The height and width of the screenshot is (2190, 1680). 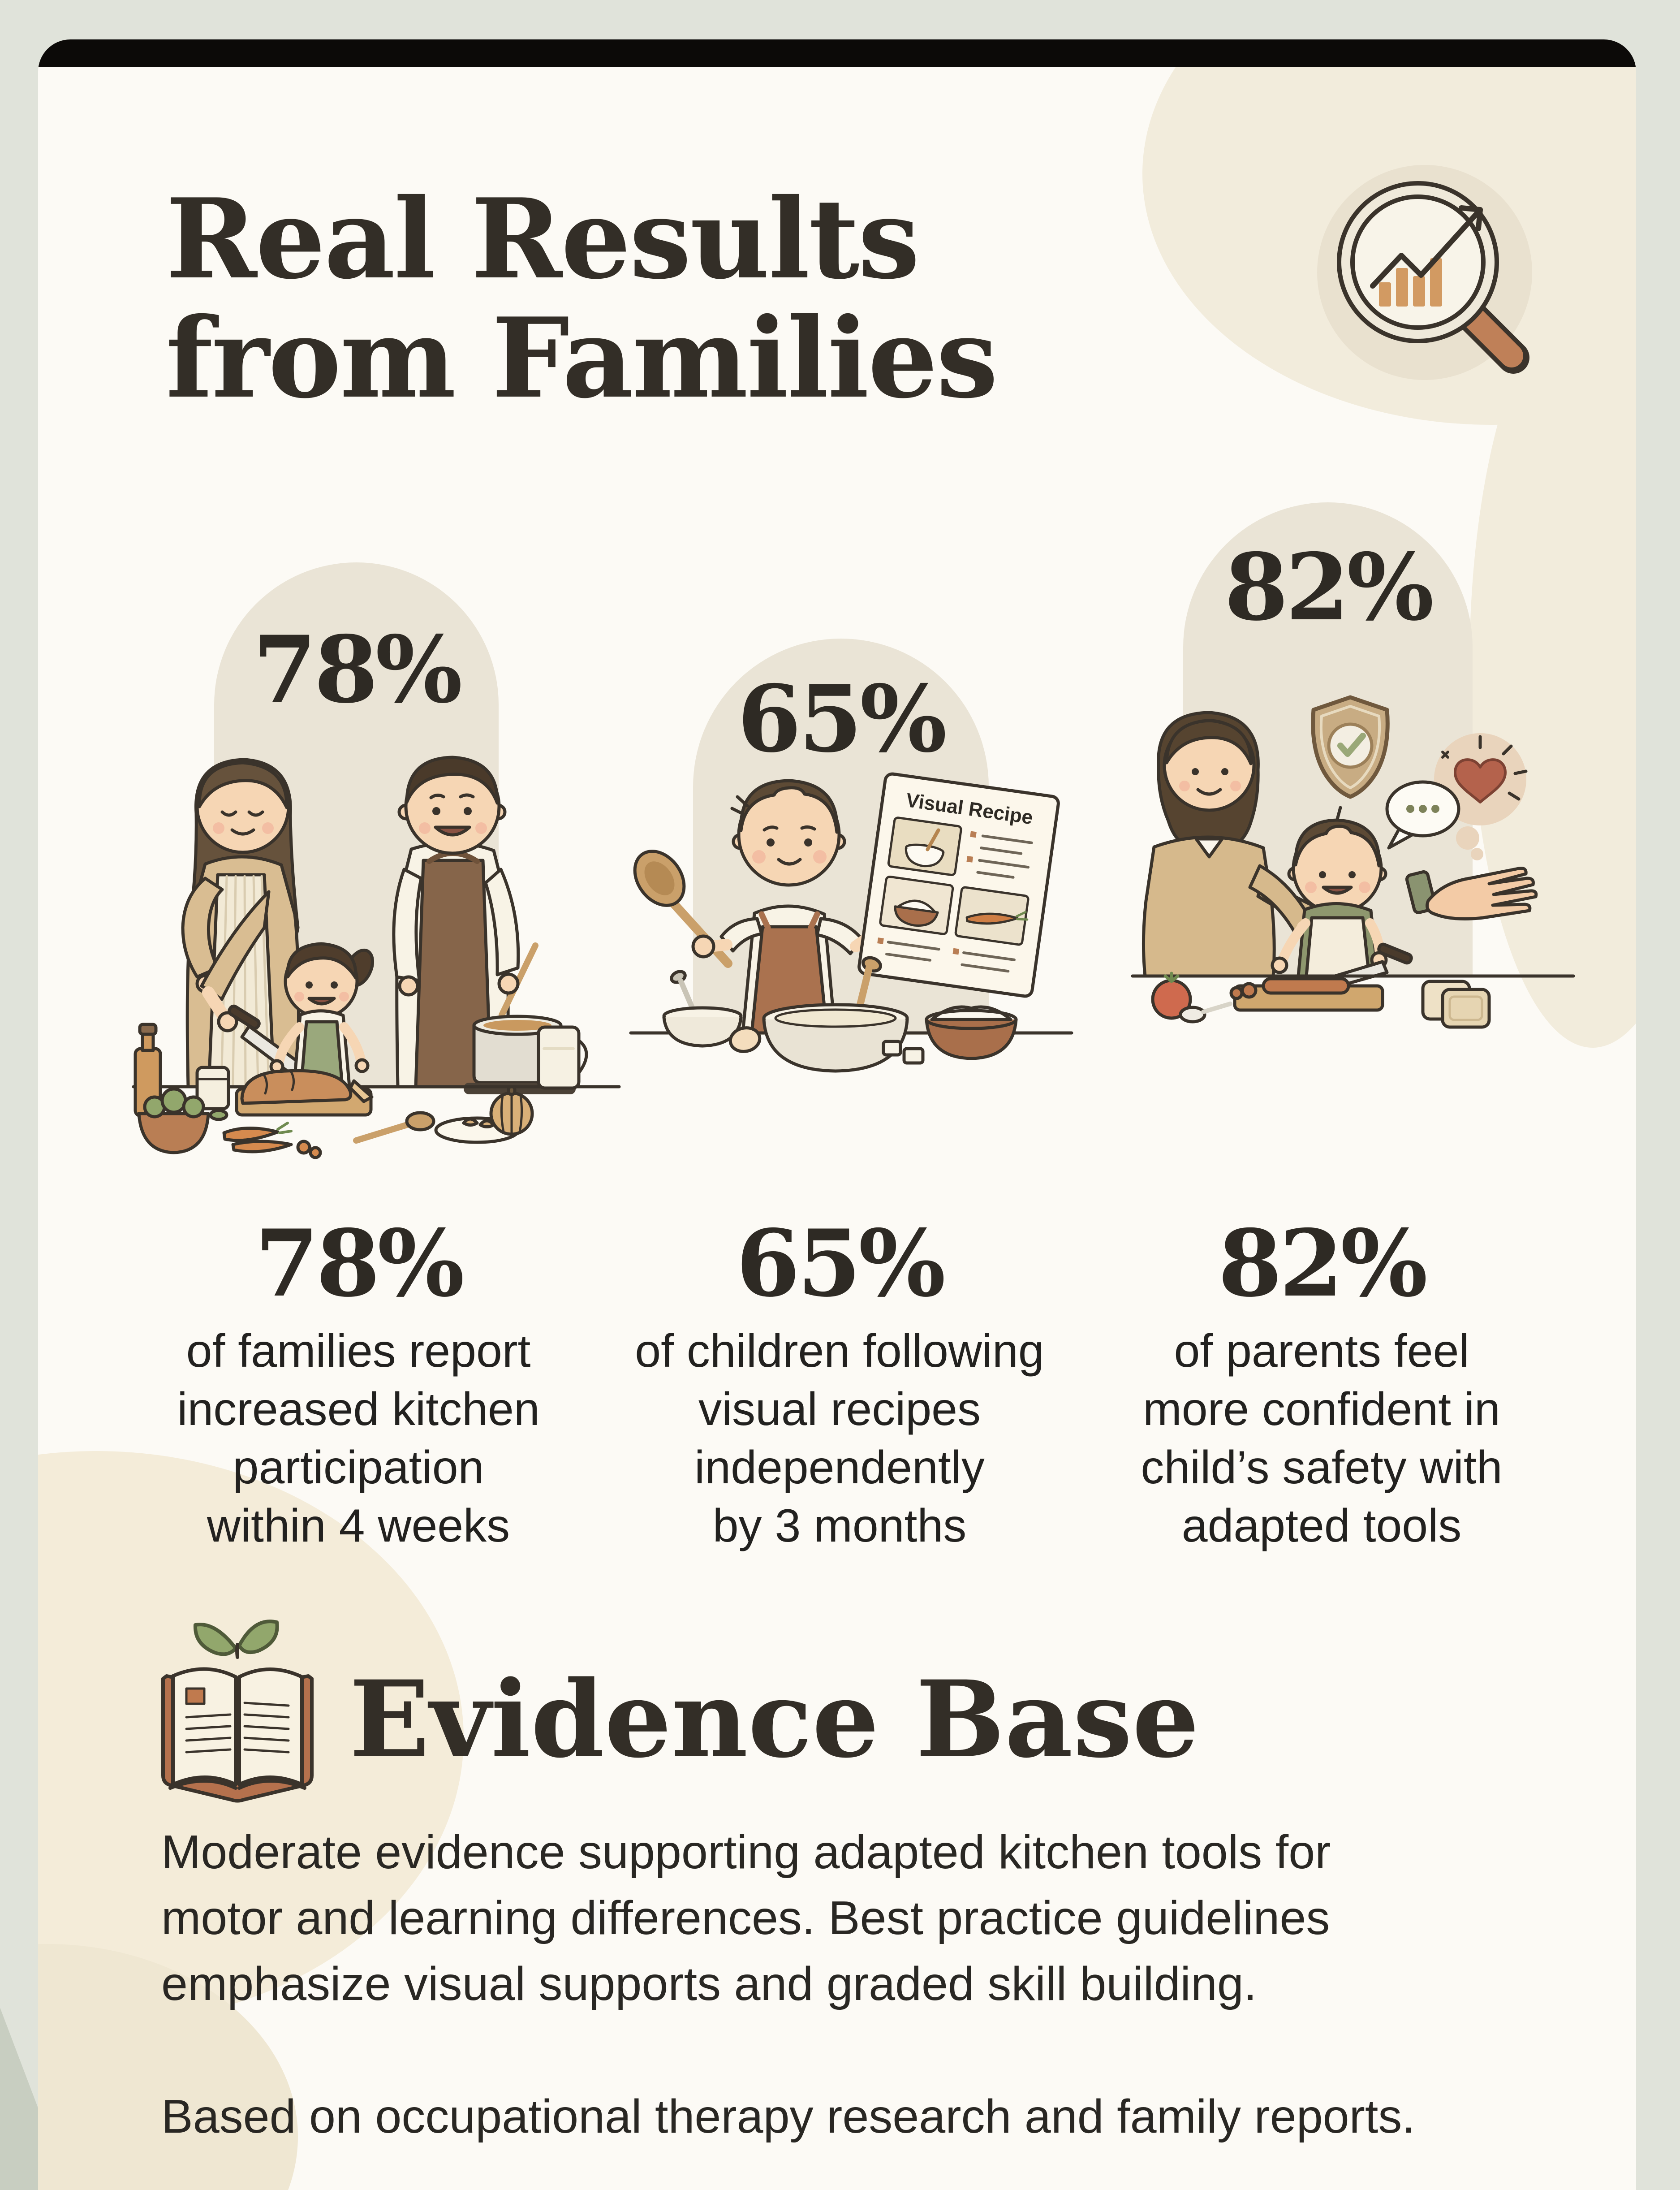 I want to click on open-hand-icon, so click(x=1471, y=893).